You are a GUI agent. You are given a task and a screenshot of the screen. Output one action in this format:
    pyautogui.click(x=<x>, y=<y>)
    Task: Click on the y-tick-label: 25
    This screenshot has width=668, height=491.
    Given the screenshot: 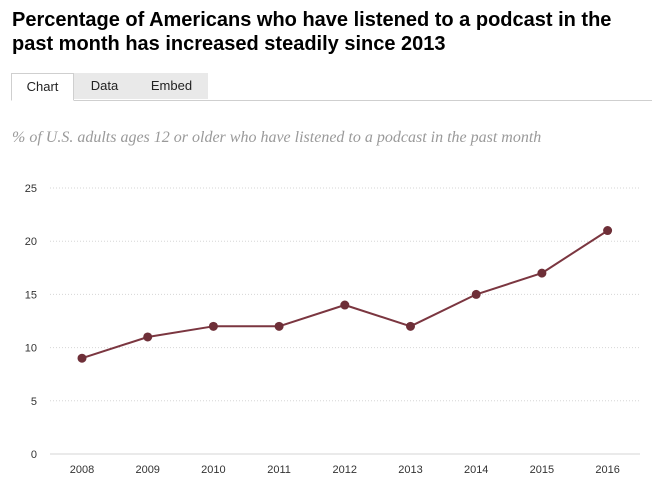 What is the action you would take?
    pyautogui.click(x=31, y=189)
    